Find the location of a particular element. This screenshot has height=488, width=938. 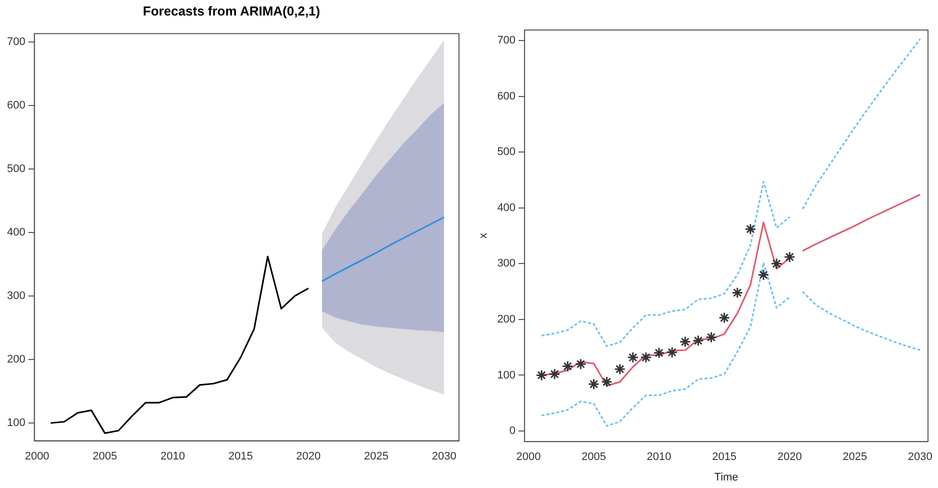

y-axis-title: x is located at coordinates (484, 235).